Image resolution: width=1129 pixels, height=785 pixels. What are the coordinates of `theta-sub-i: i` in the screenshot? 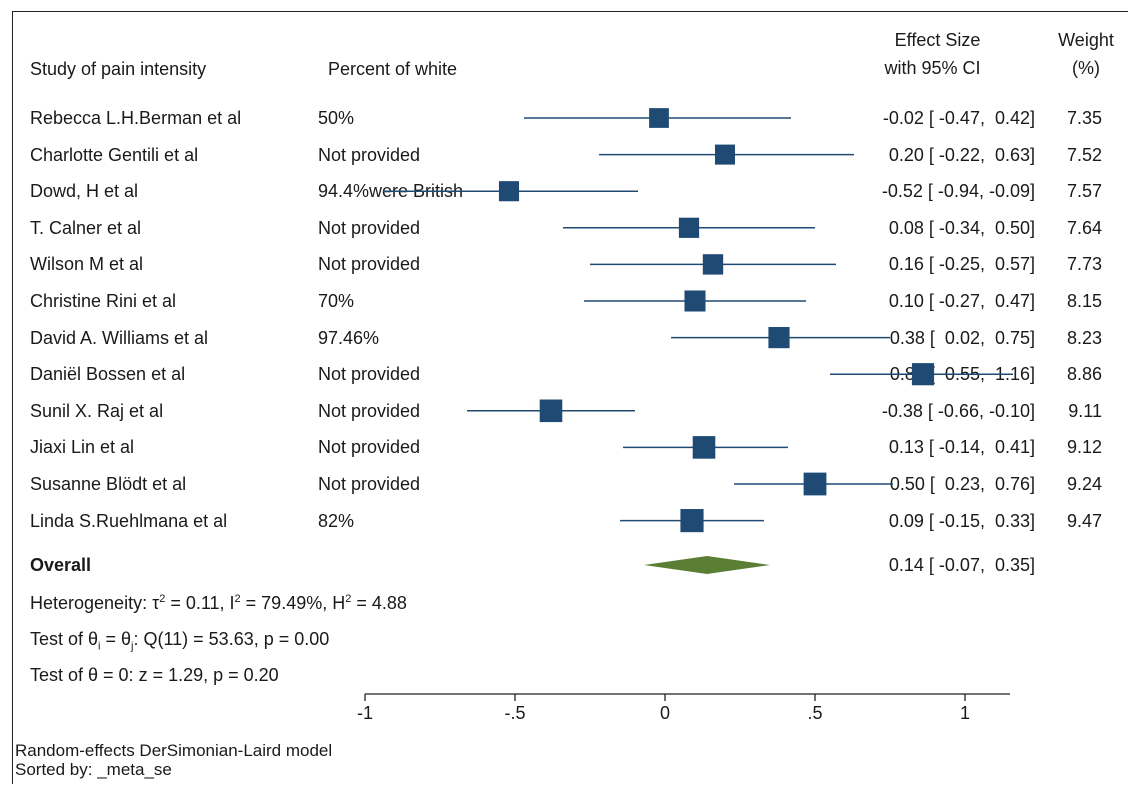 It's located at (99, 646).